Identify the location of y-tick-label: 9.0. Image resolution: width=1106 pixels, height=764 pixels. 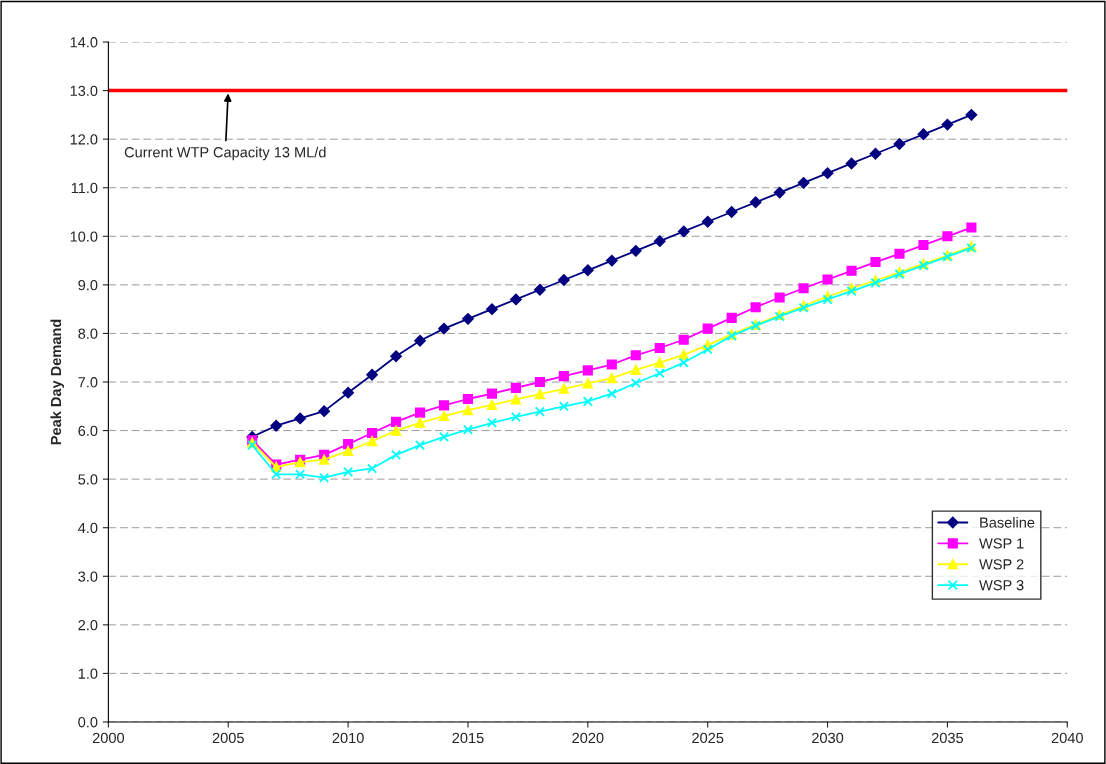
(88, 285).